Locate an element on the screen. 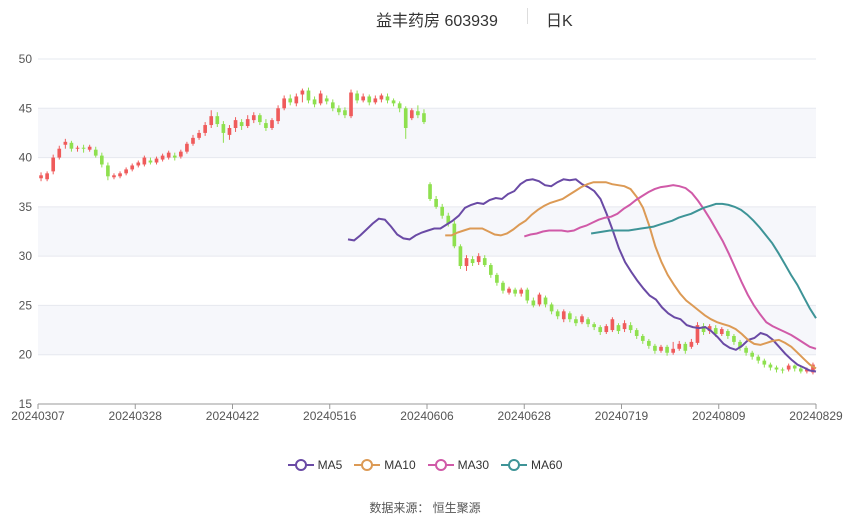 The width and height of the screenshot is (850, 517). x-tick-label: 20240307 is located at coordinates (38, 416).